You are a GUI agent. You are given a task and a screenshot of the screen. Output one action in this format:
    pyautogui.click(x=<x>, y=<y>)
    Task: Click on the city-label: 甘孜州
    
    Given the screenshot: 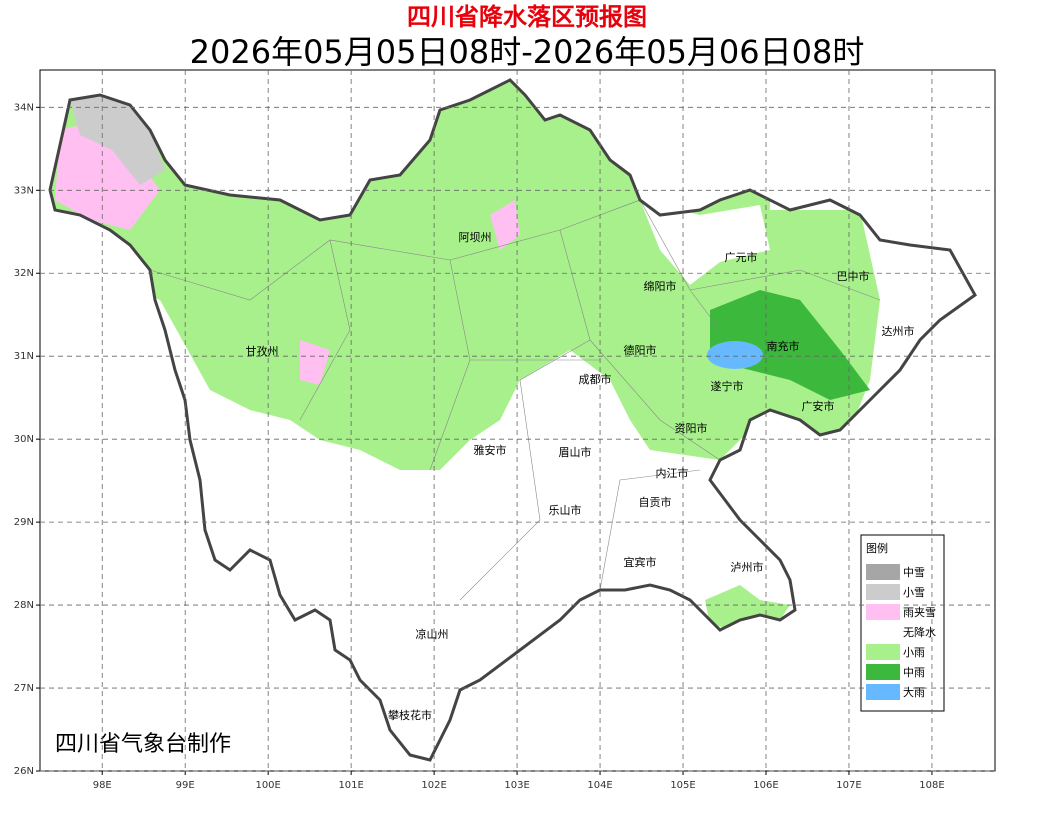 What is the action you would take?
    pyautogui.click(x=262, y=351)
    